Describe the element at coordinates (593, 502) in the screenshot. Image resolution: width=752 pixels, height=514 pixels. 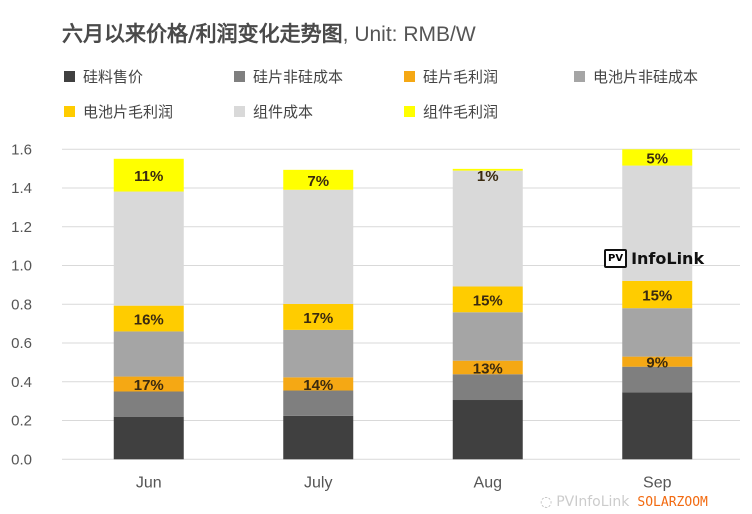
I see `faded-brand-text: PVInfoLink` at that location.